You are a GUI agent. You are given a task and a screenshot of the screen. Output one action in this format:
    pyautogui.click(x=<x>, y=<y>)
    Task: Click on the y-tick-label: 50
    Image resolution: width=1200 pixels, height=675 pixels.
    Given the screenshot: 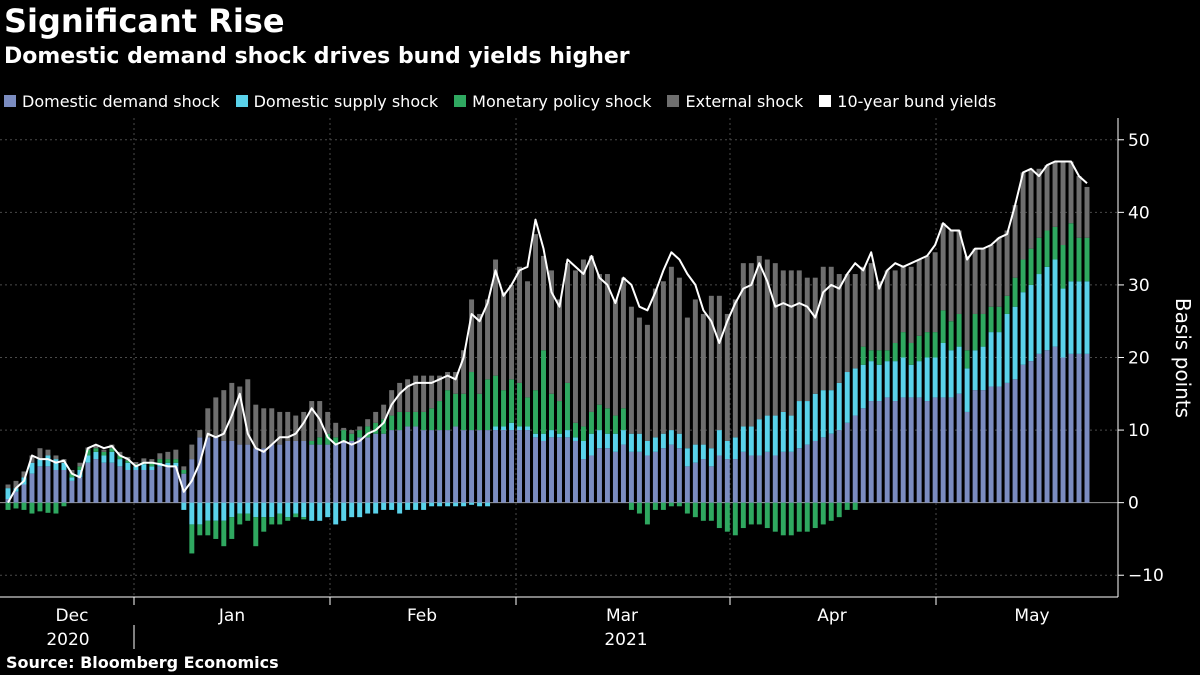 What is the action you would take?
    pyautogui.click(x=1139, y=141)
    